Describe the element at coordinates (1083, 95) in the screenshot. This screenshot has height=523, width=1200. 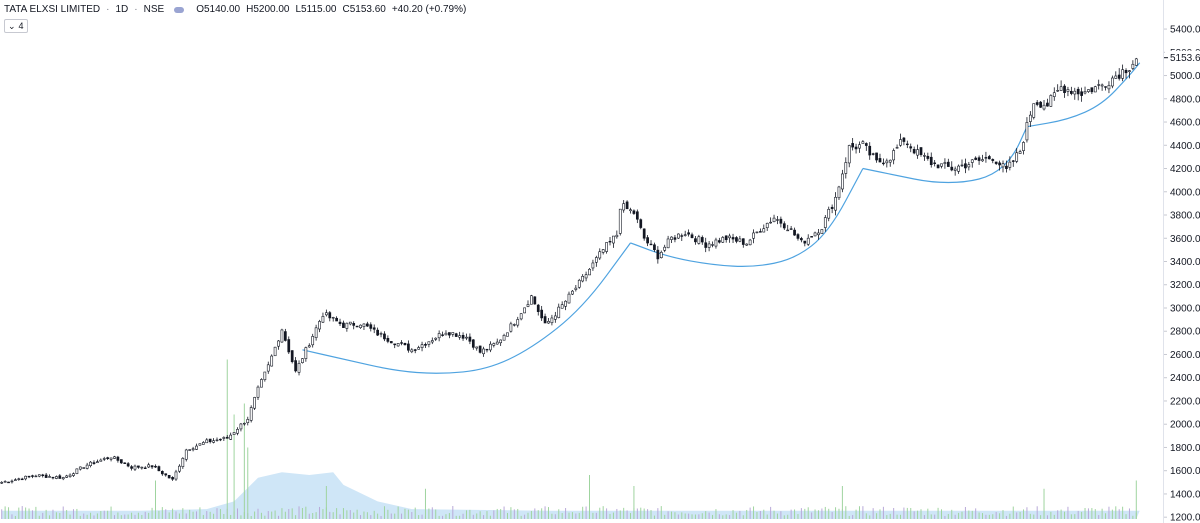
I see `cup-curve` at that location.